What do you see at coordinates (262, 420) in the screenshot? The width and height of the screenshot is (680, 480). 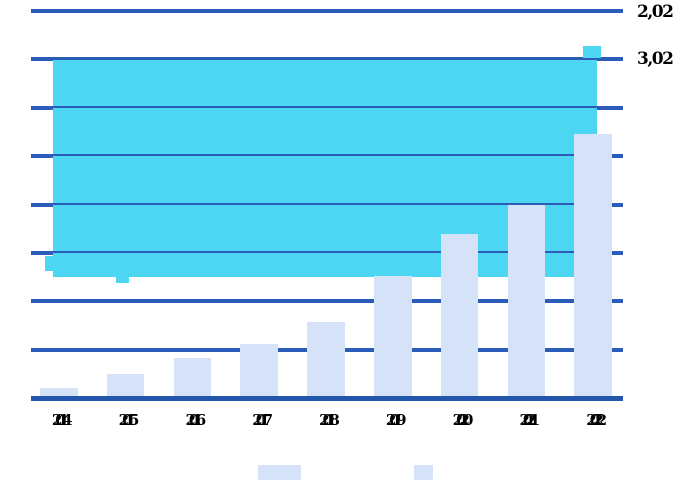 I see `x-tick-label: 2017` at bounding box center [262, 420].